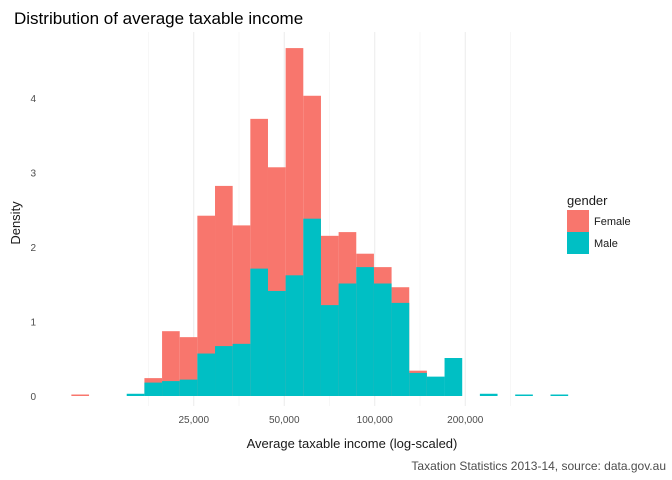 The height and width of the screenshot is (480, 672). Describe the element at coordinates (33, 99) in the screenshot. I see `y-tick-label: 4` at that location.